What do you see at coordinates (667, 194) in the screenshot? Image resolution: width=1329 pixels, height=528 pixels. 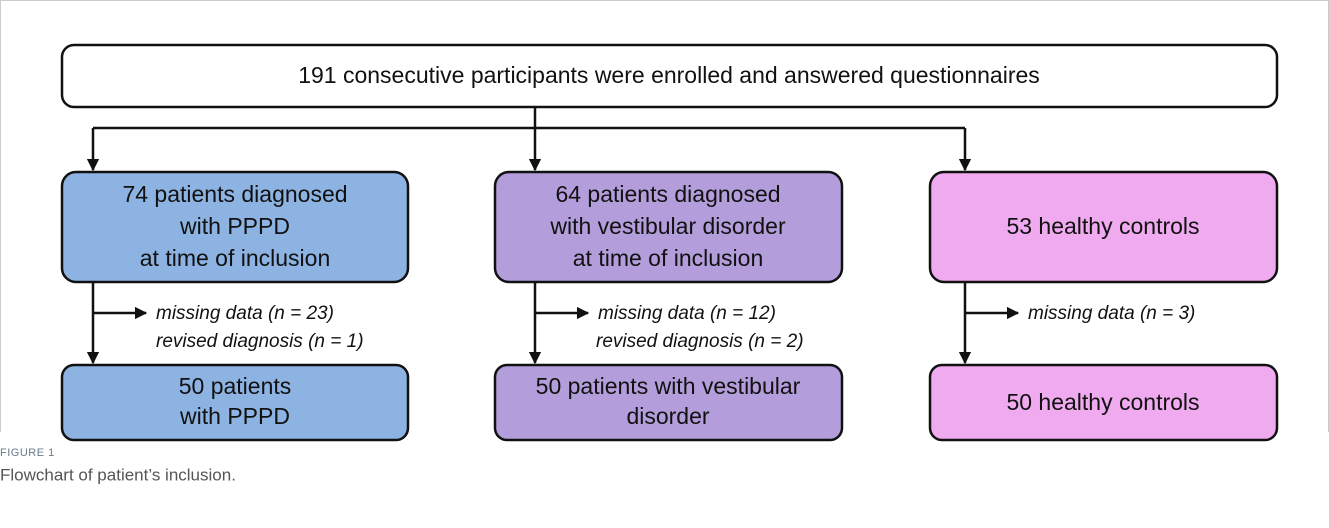 I see `node-text: 64 patients diagnosed` at bounding box center [667, 194].